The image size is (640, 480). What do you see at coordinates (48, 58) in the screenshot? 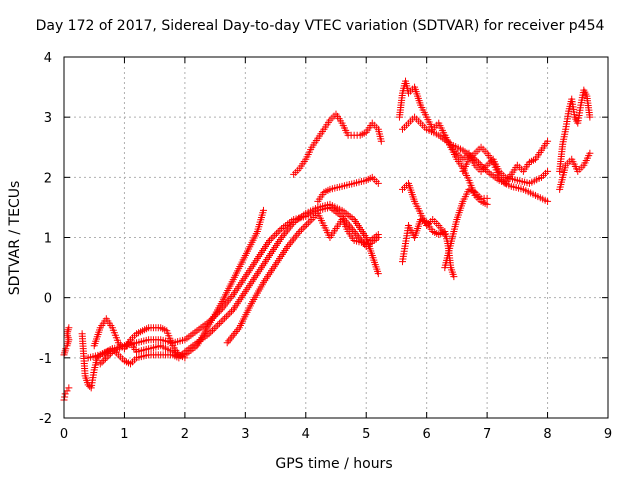
I see `y-tick-label: 4` at bounding box center [48, 58].